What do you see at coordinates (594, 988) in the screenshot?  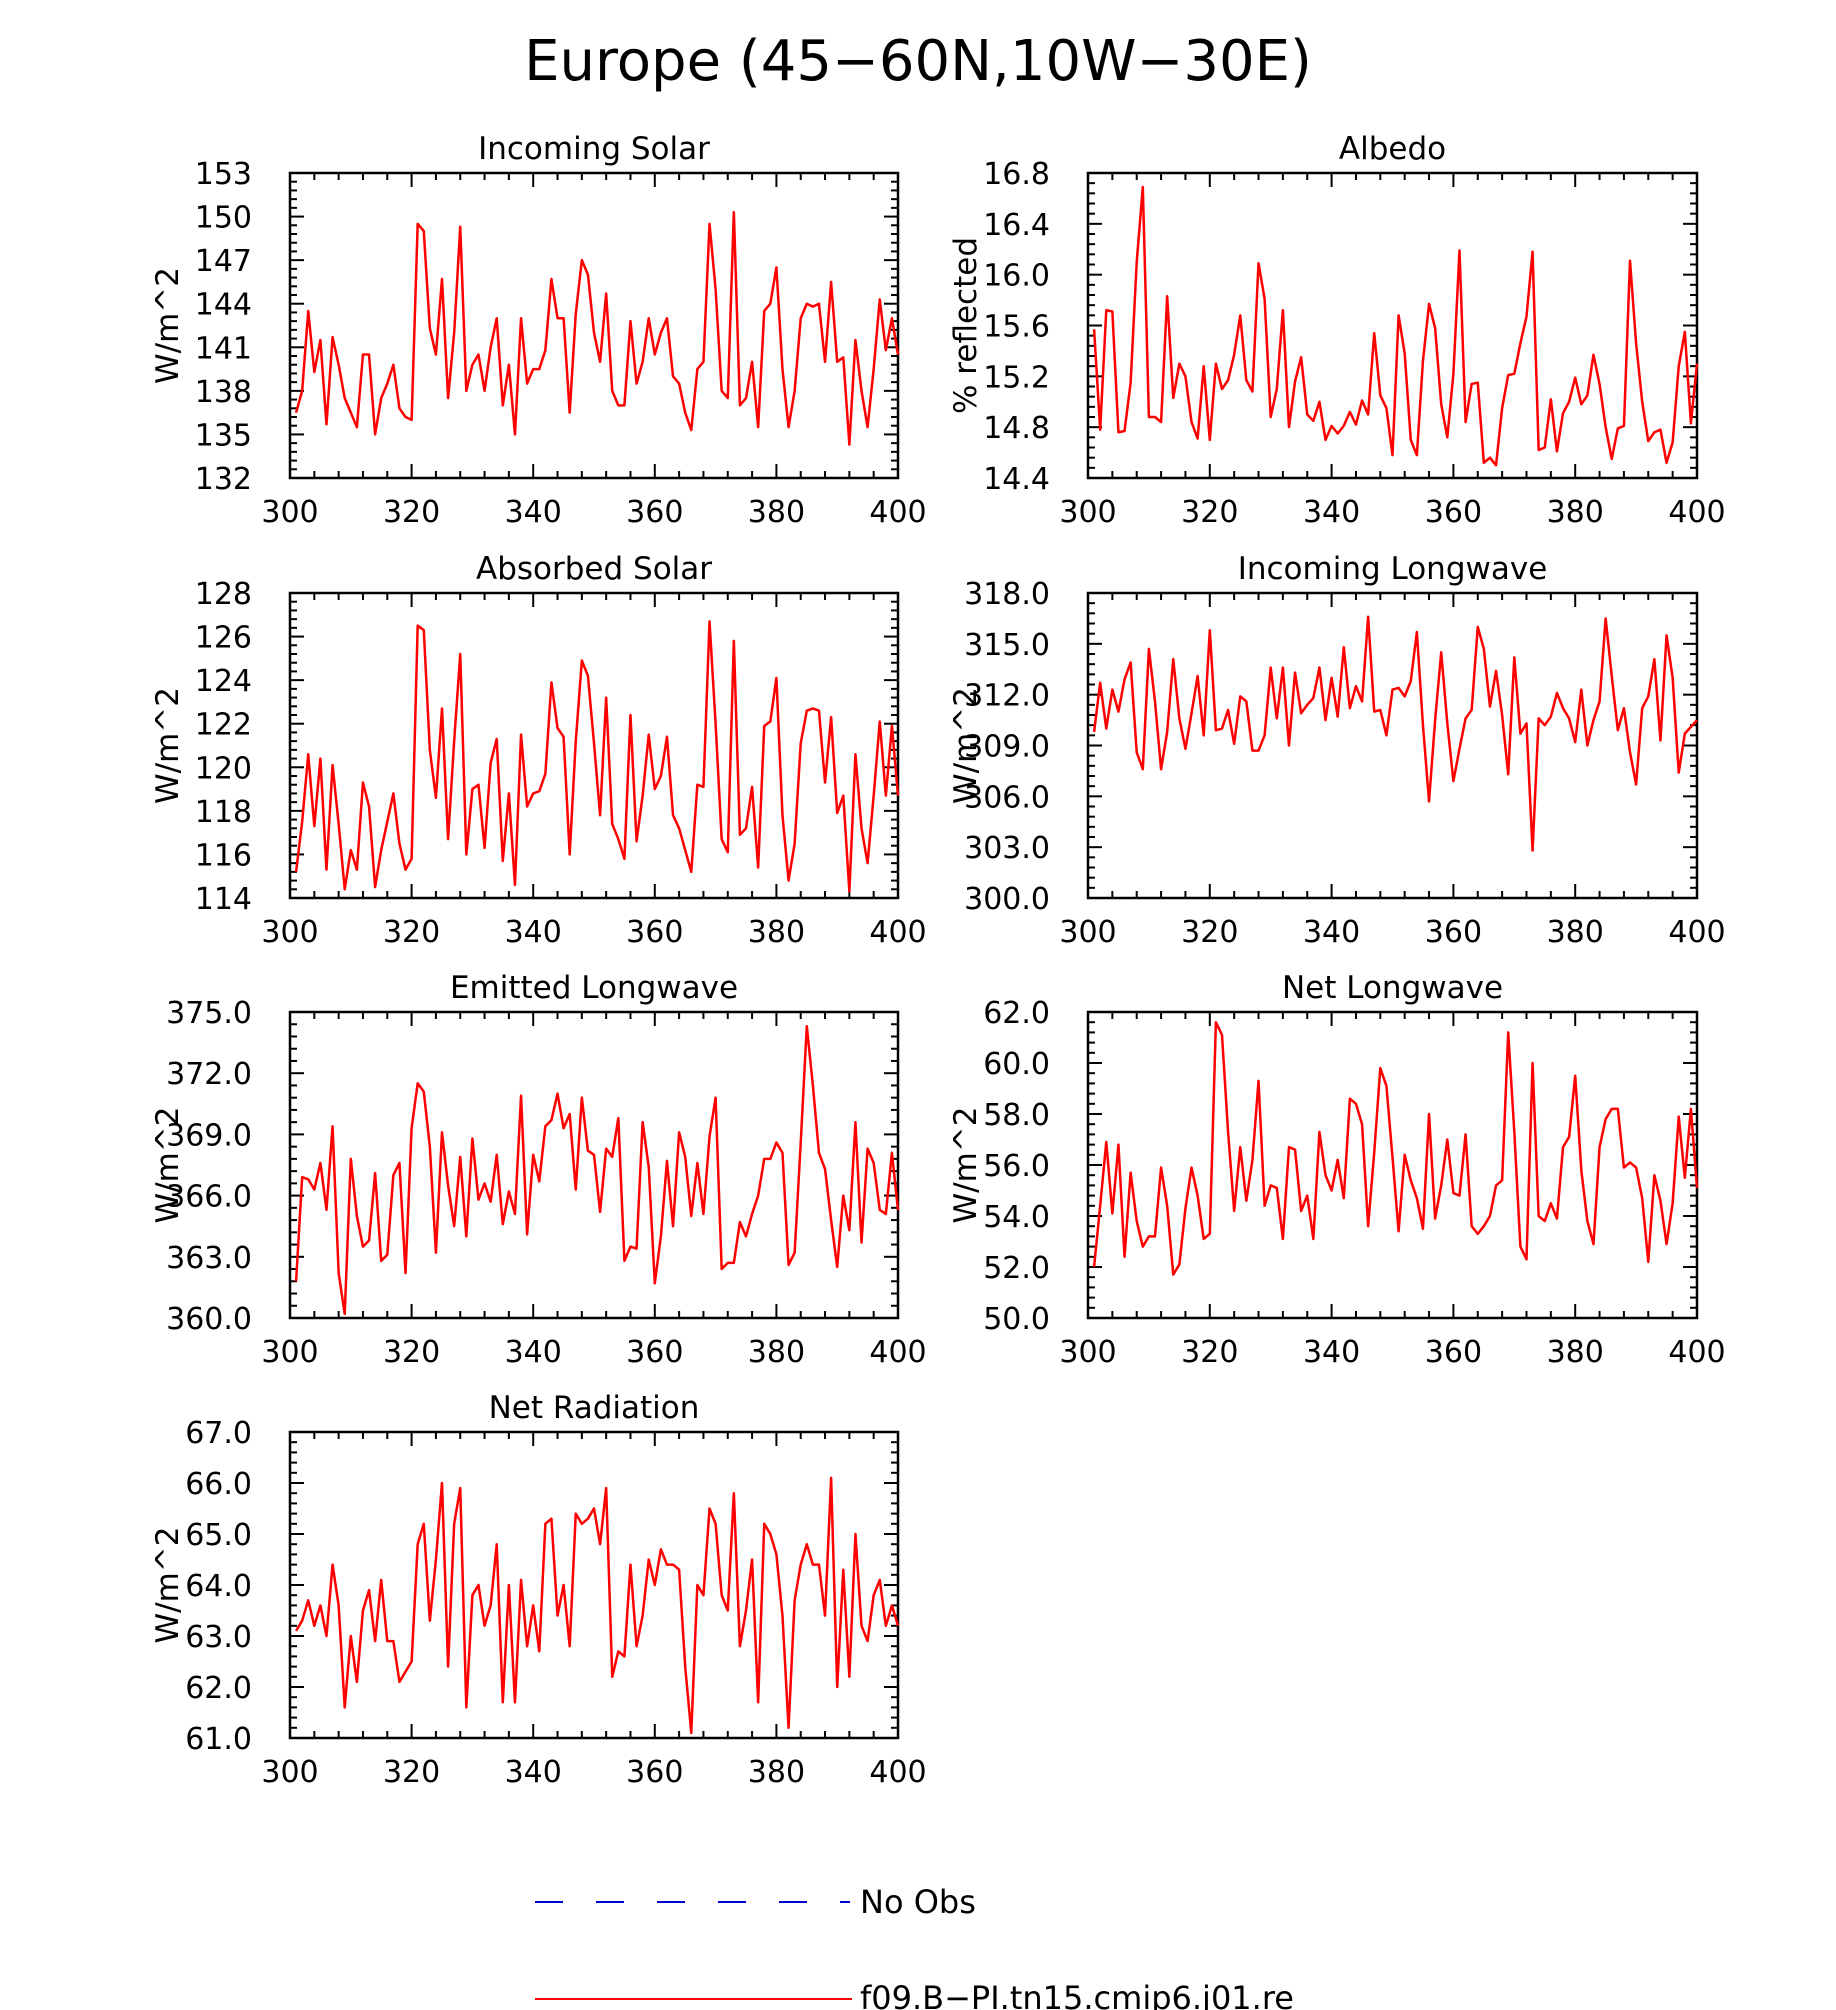 I see `panel-title: Emitted Longwave` at bounding box center [594, 988].